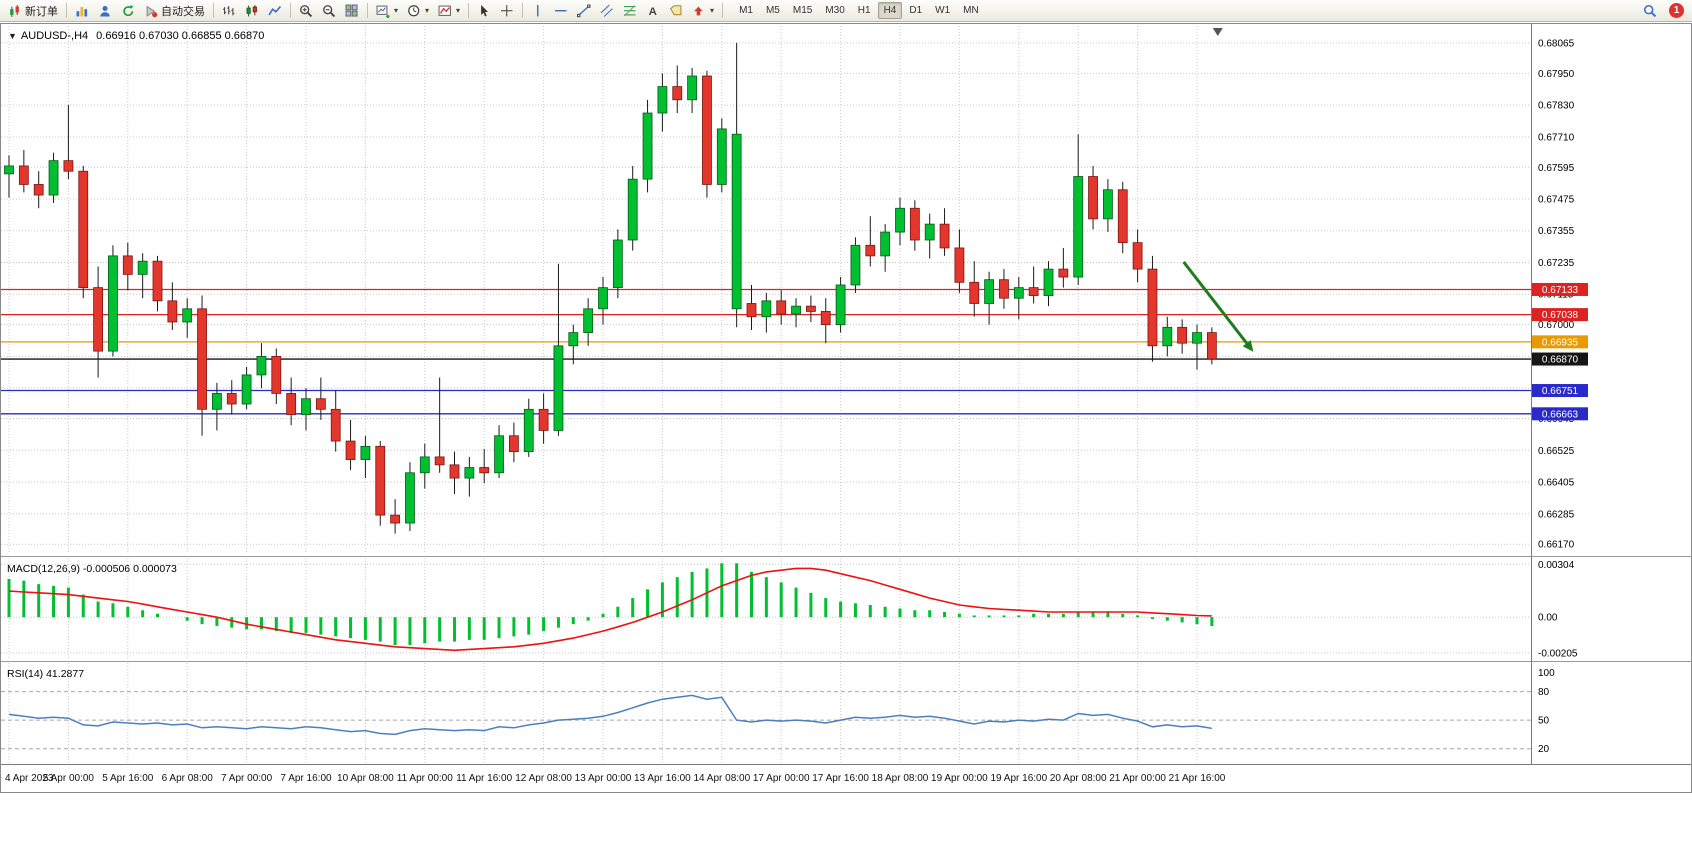 Image resolution: width=1692 pixels, height=850 pixels. What do you see at coordinates (699, 11) in the screenshot?
I see `shapes-icon` at bounding box center [699, 11].